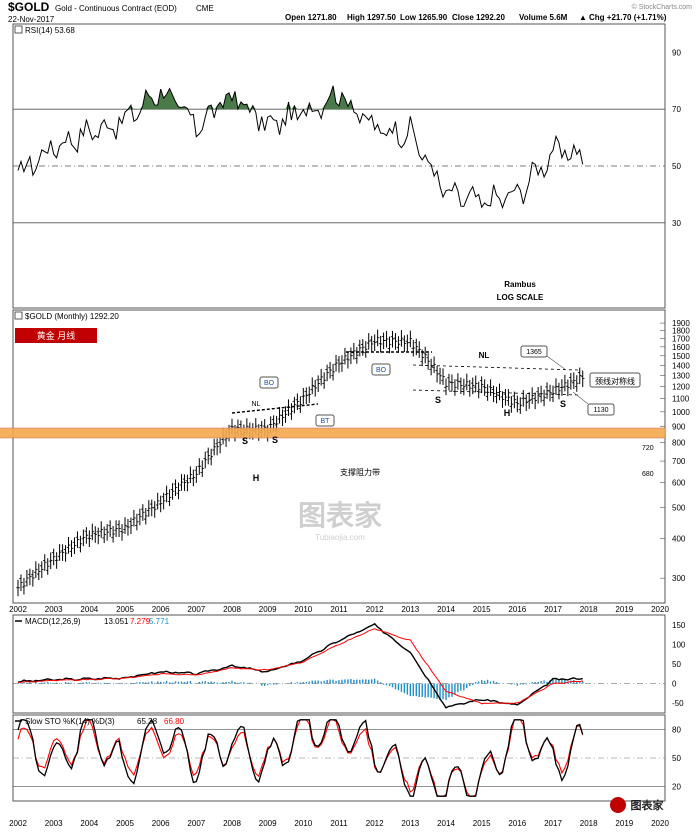 The image size is (700, 836). What do you see at coordinates (275, 440) in the screenshot?
I see `s2-label: S` at bounding box center [275, 440].